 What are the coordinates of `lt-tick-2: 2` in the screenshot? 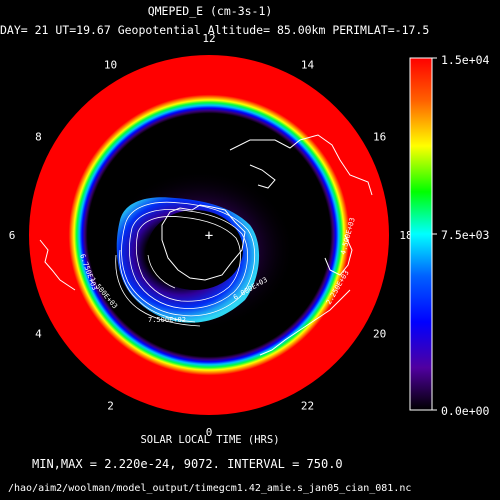 It's located at (110, 406).